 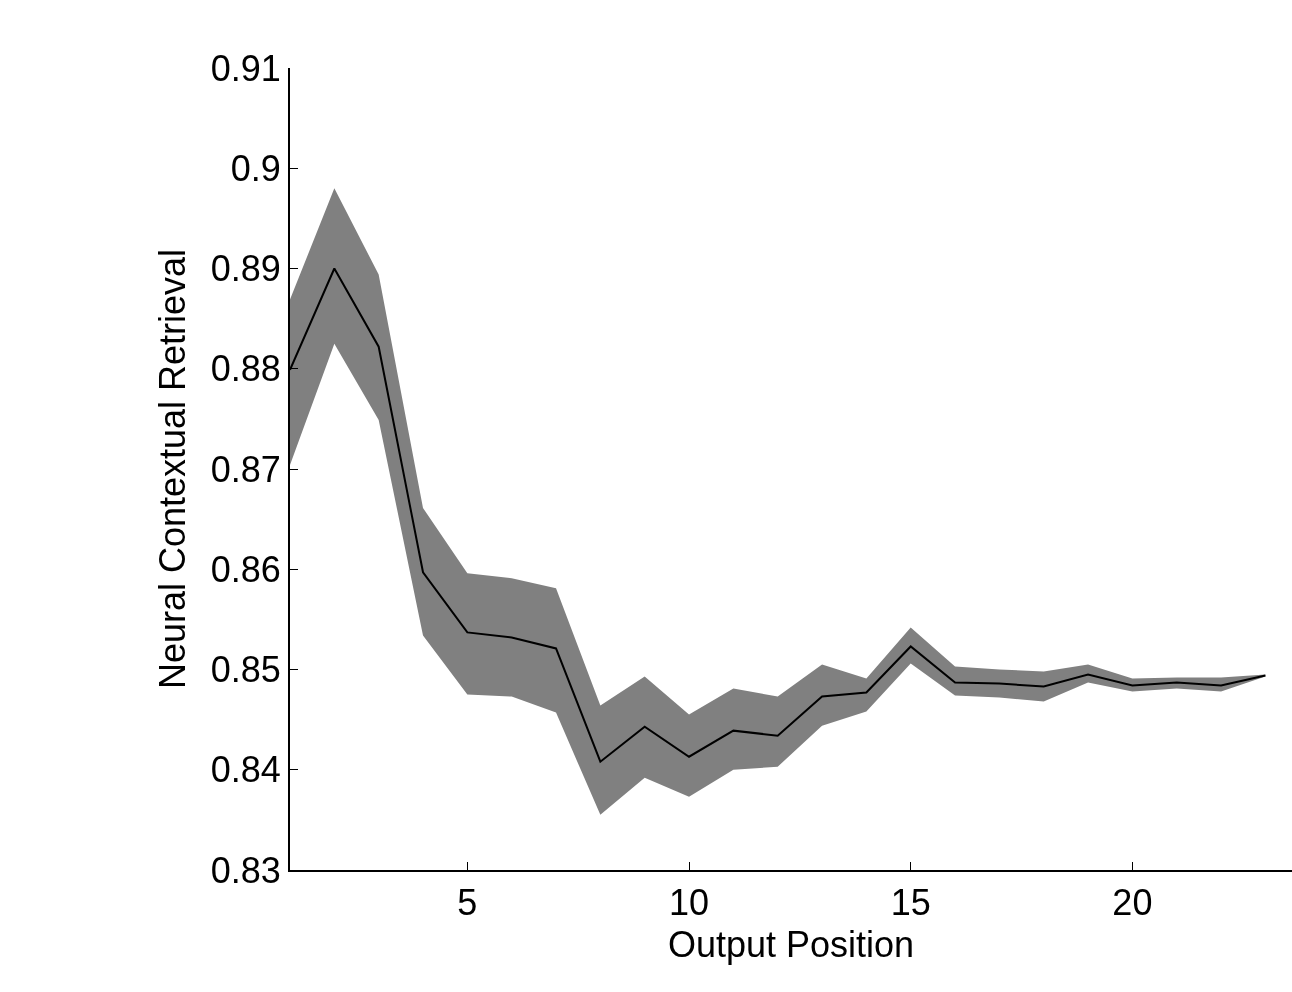 What do you see at coordinates (245, 770) in the screenshot?
I see `y-tick-label: 0.84` at bounding box center [245, 770].